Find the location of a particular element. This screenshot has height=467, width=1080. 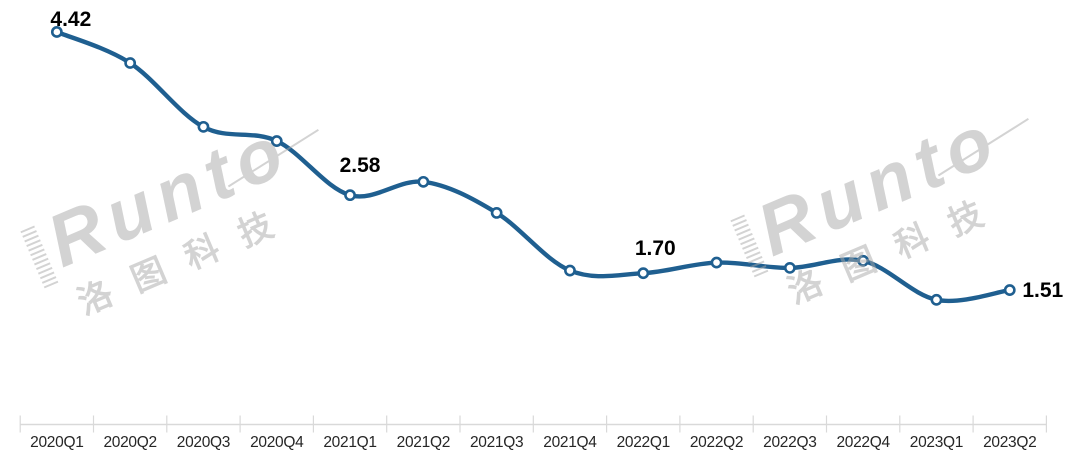

data-point-label: 1.70 is located at coordinates (655, 248).